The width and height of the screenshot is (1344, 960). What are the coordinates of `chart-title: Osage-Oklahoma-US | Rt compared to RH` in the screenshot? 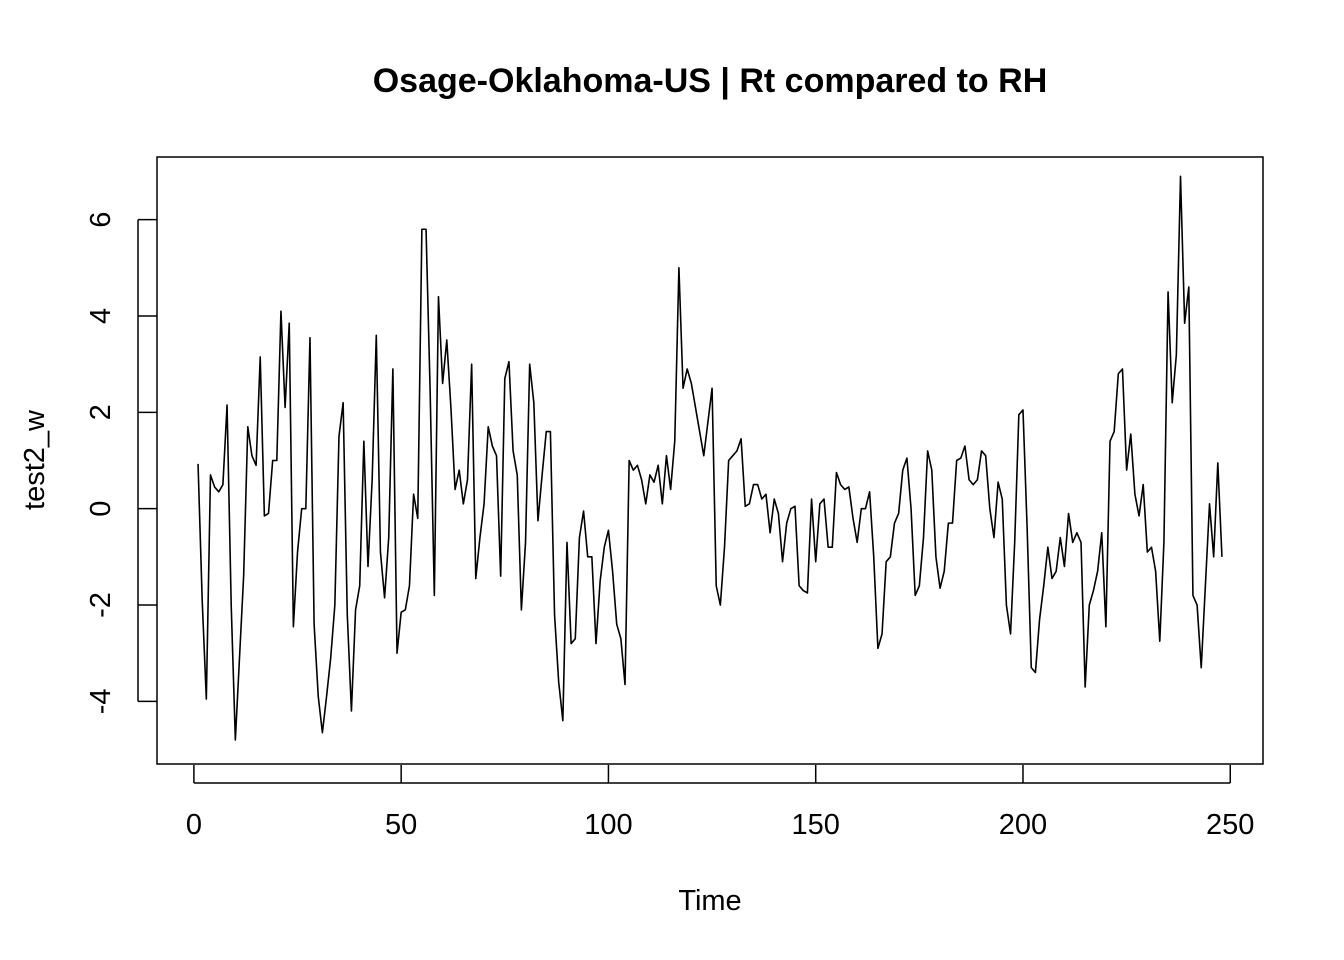 It's located at (710, 81).